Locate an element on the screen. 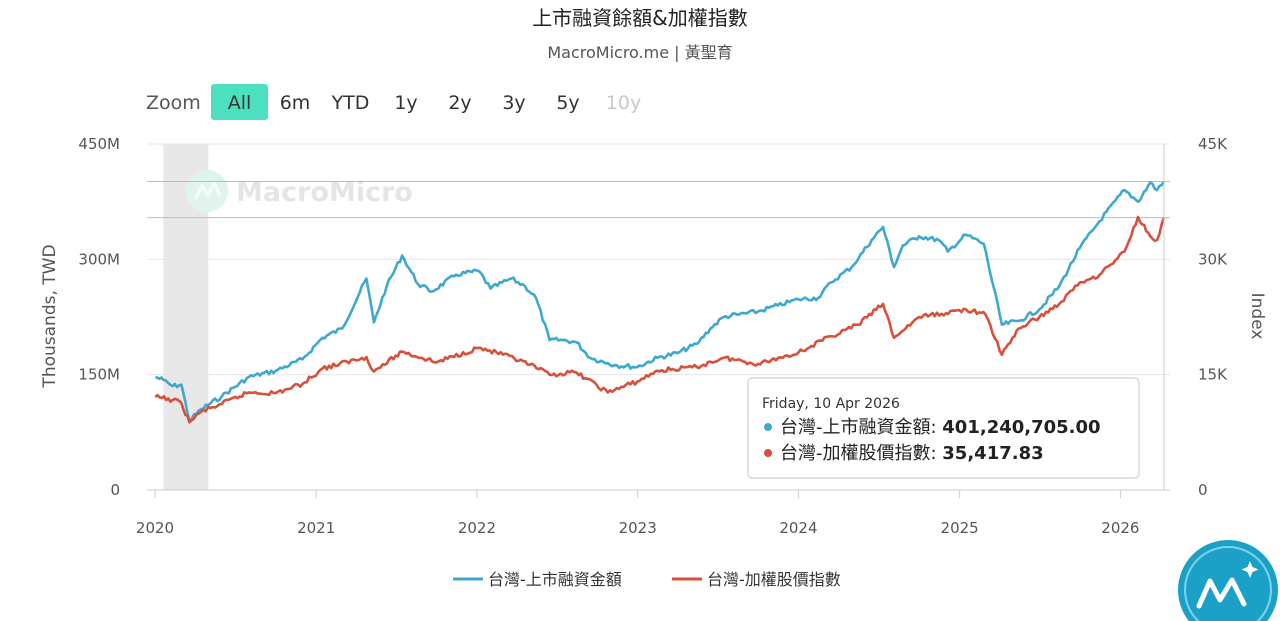  legend-item-0: 台灣-上市融資金額 is located at coordinates (537, 579).